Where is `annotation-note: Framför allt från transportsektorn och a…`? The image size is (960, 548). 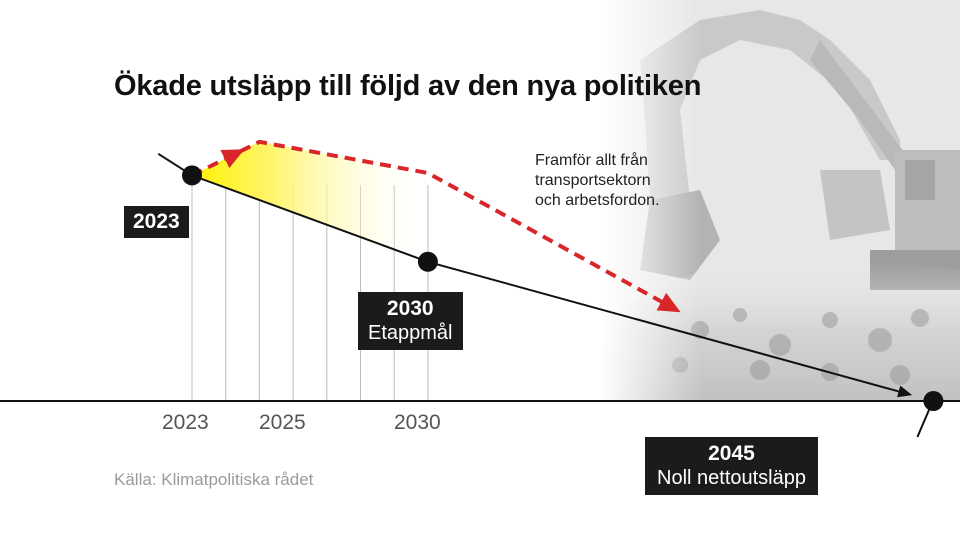
annotation-note: Framför allt från transportsektorn och a… is located at coordinates (635, 181).